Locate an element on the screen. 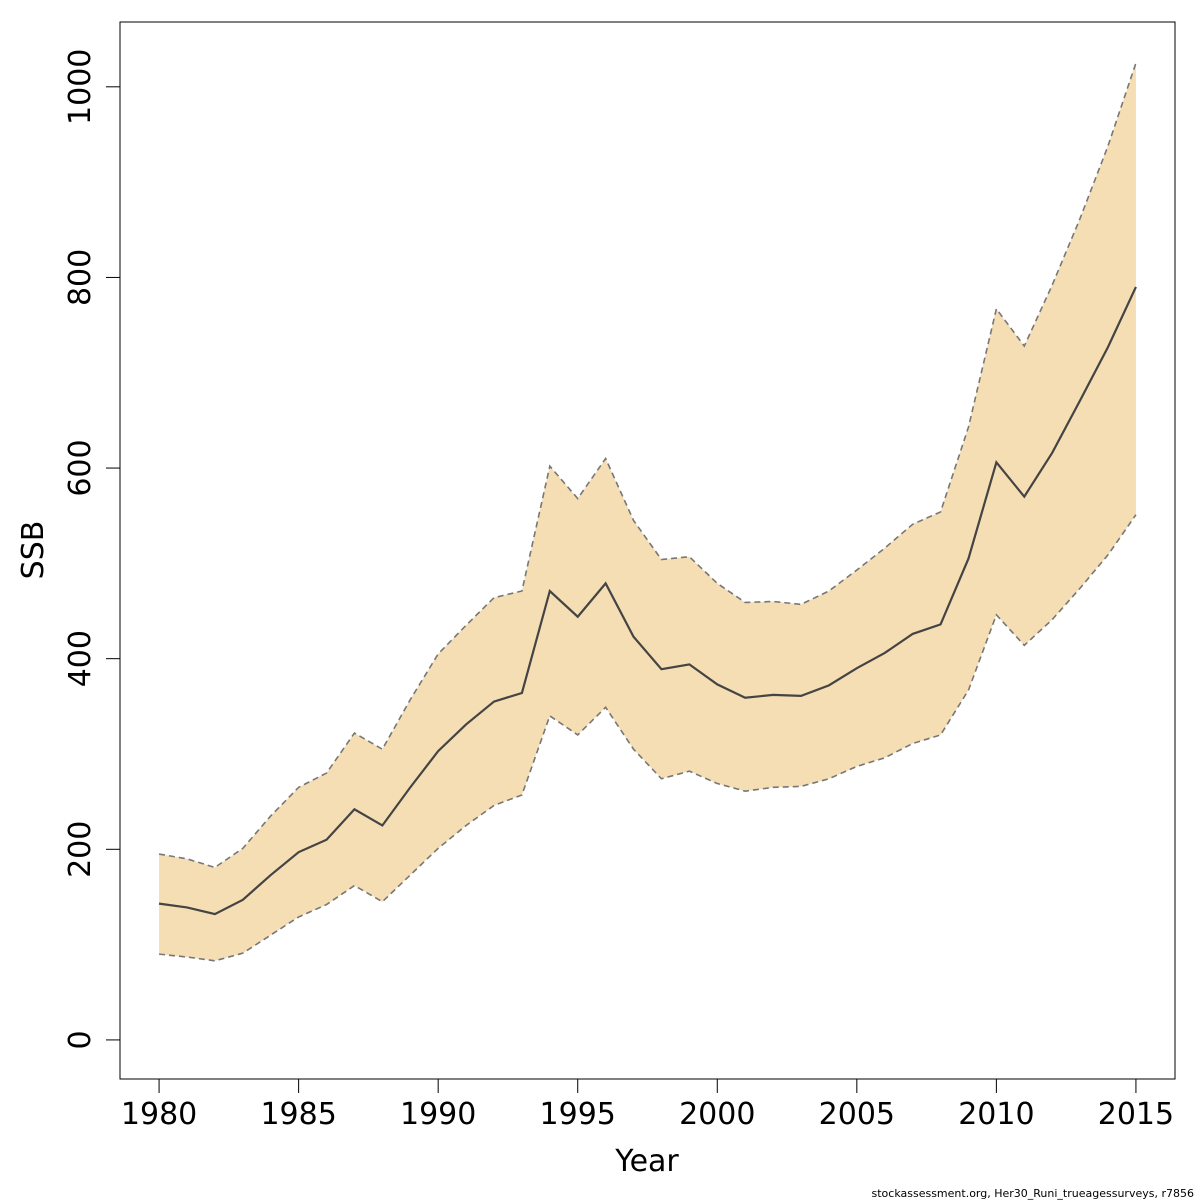 Image resolution: width=1200 pixels, height=1200 pixels. x-tick-label: 1990 is located at coordinates (438, 1114).